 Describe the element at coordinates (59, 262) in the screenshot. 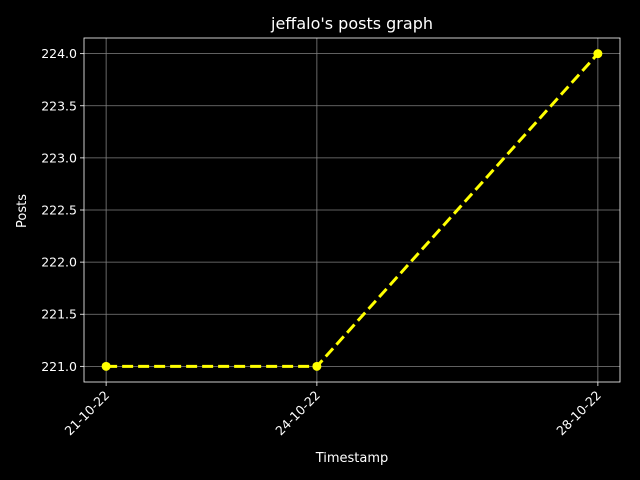

I see `y-tick-label: 222.0` at that location.